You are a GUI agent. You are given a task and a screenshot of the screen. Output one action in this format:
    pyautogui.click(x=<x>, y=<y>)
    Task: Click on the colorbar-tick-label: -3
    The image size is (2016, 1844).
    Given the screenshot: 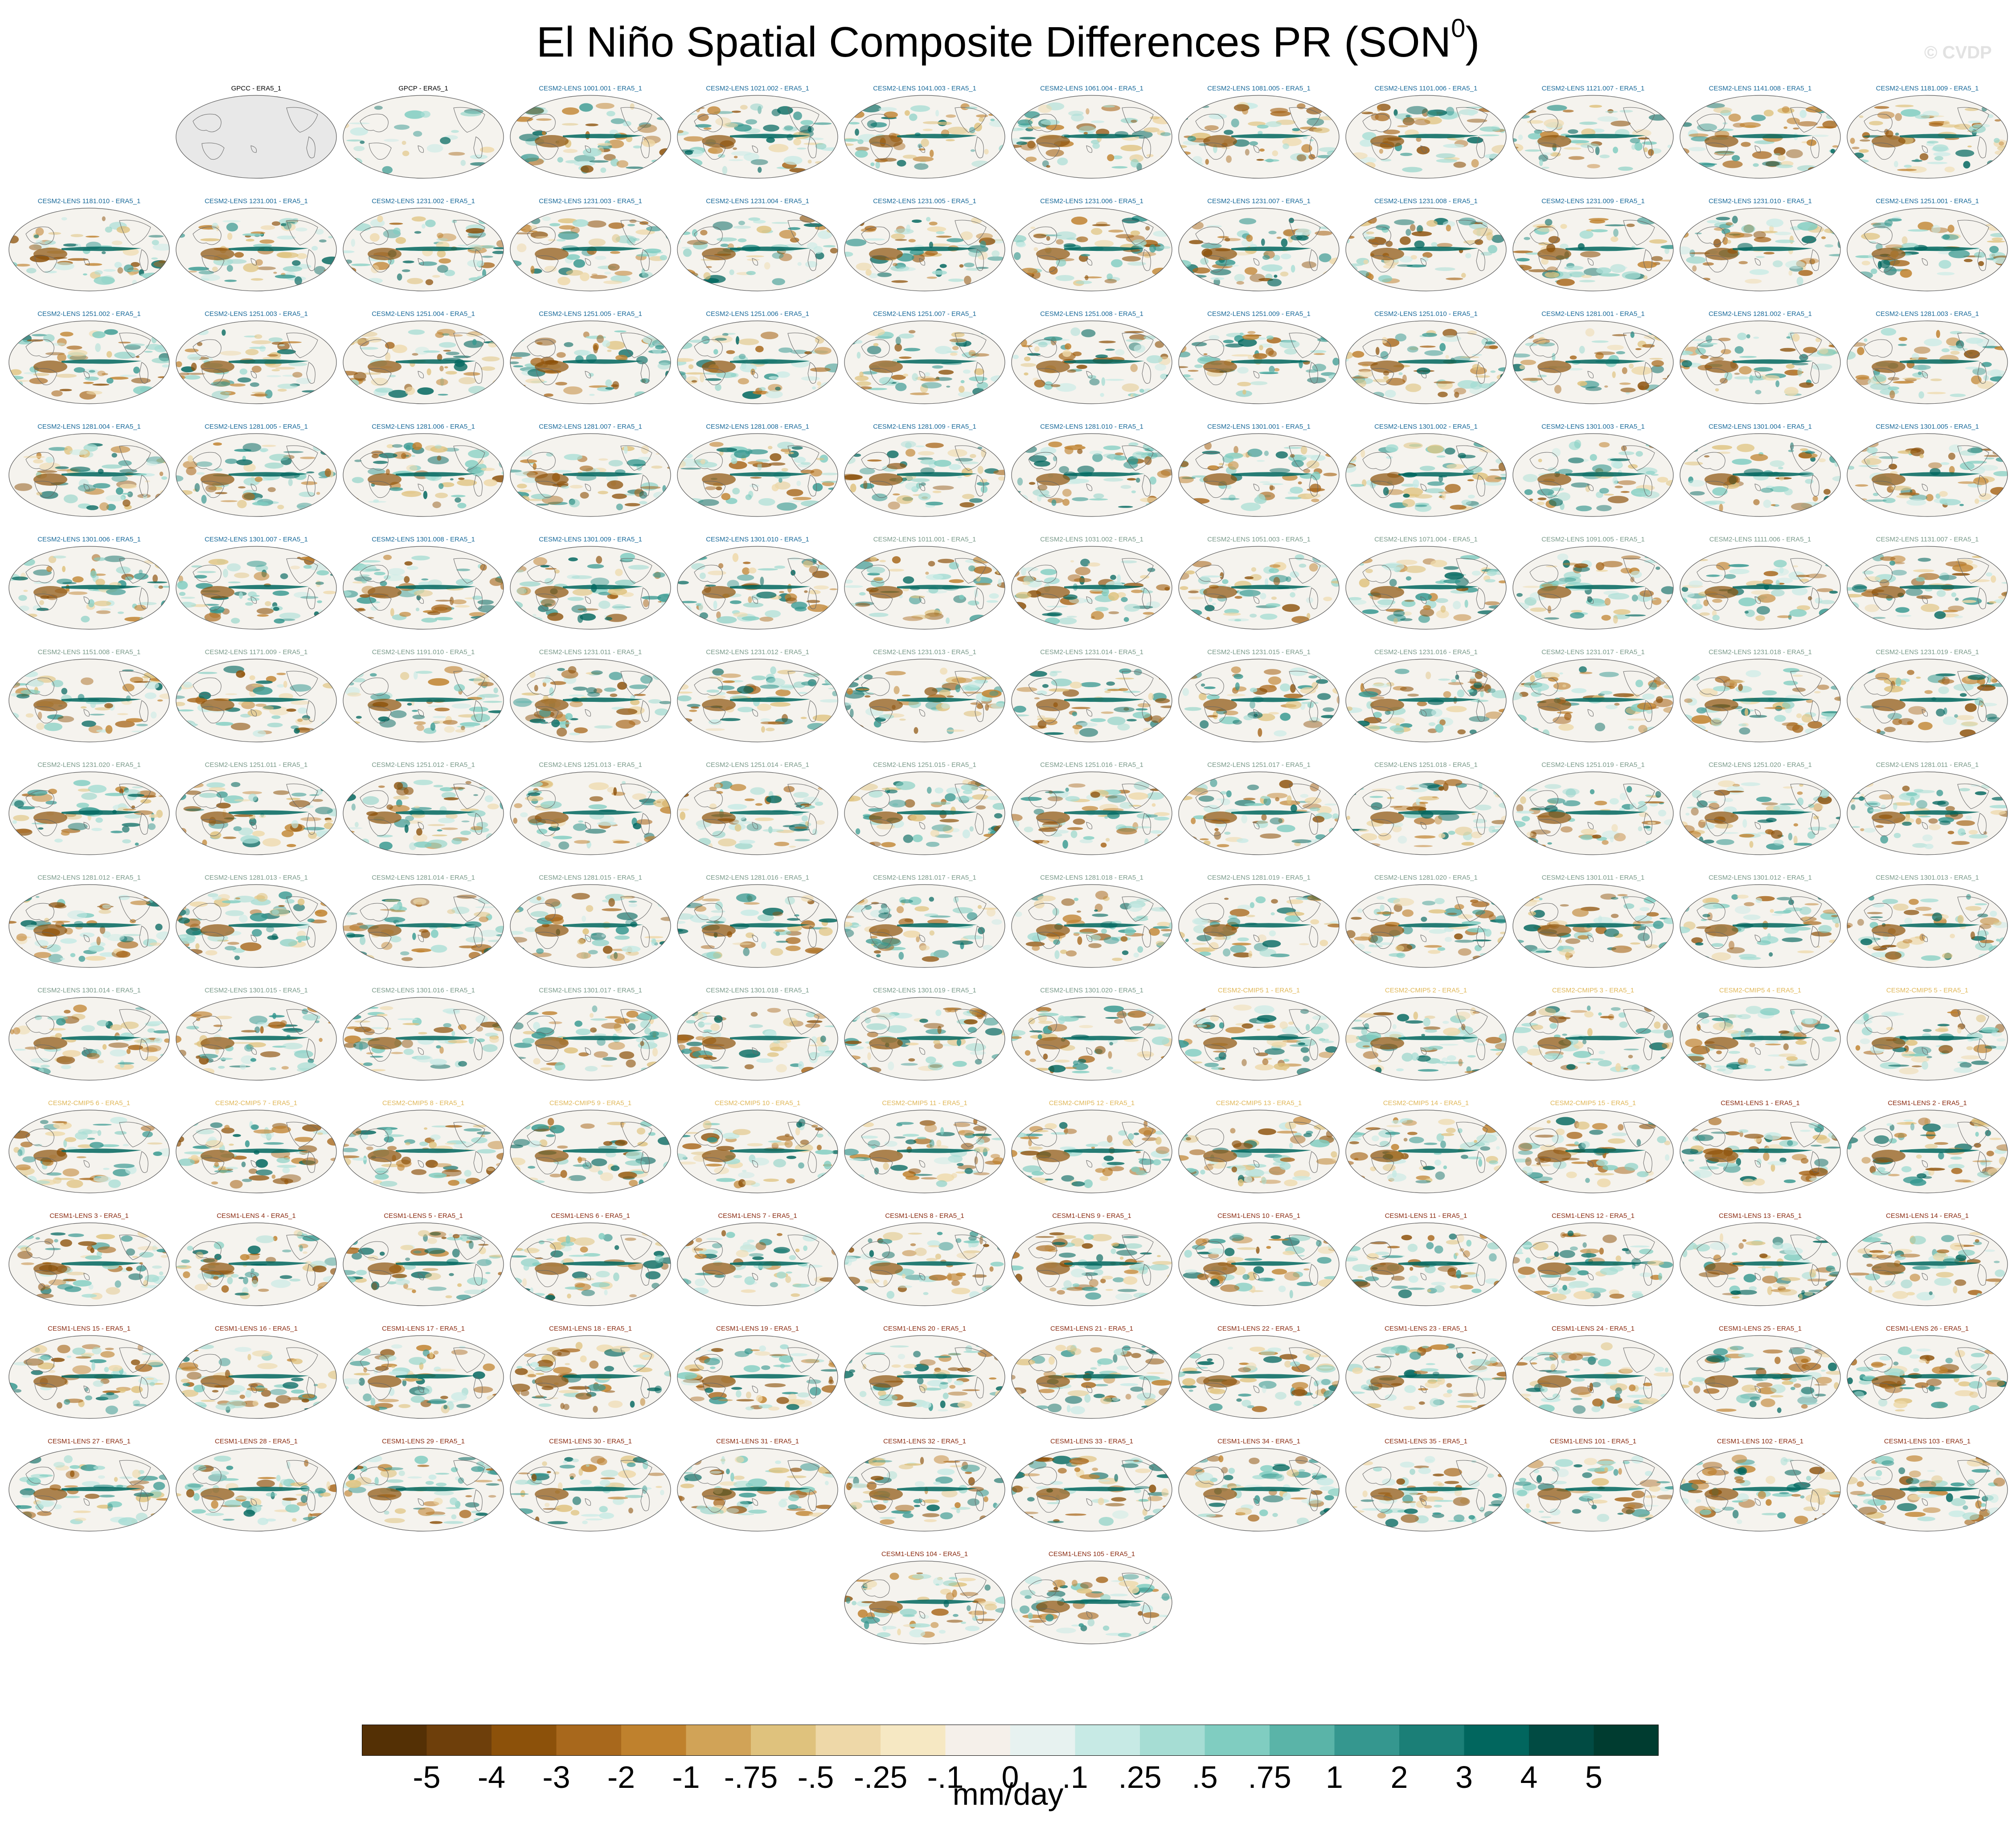 What is the action you would take?
    pyautogui.click(x=556, y=1777)
    